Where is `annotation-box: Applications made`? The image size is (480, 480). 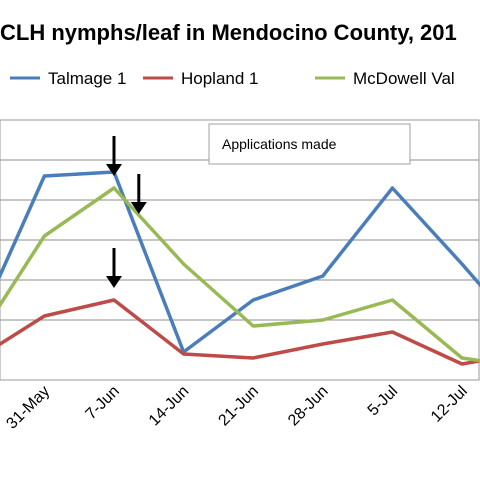
annotation-box: Applications made is located at coordinates (309, 144).